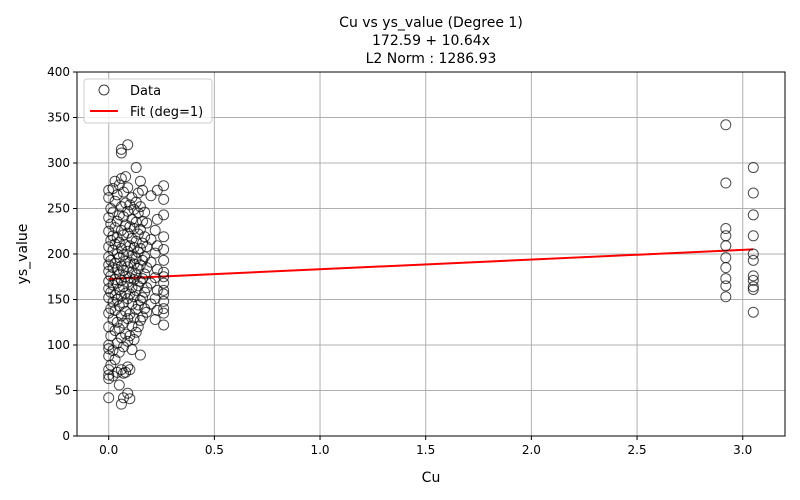 This screenshot has width=800, height=500. Describe the element at coordinates (431, 478) in the screenshot. I see `x-axis-label: Cu` at that location.